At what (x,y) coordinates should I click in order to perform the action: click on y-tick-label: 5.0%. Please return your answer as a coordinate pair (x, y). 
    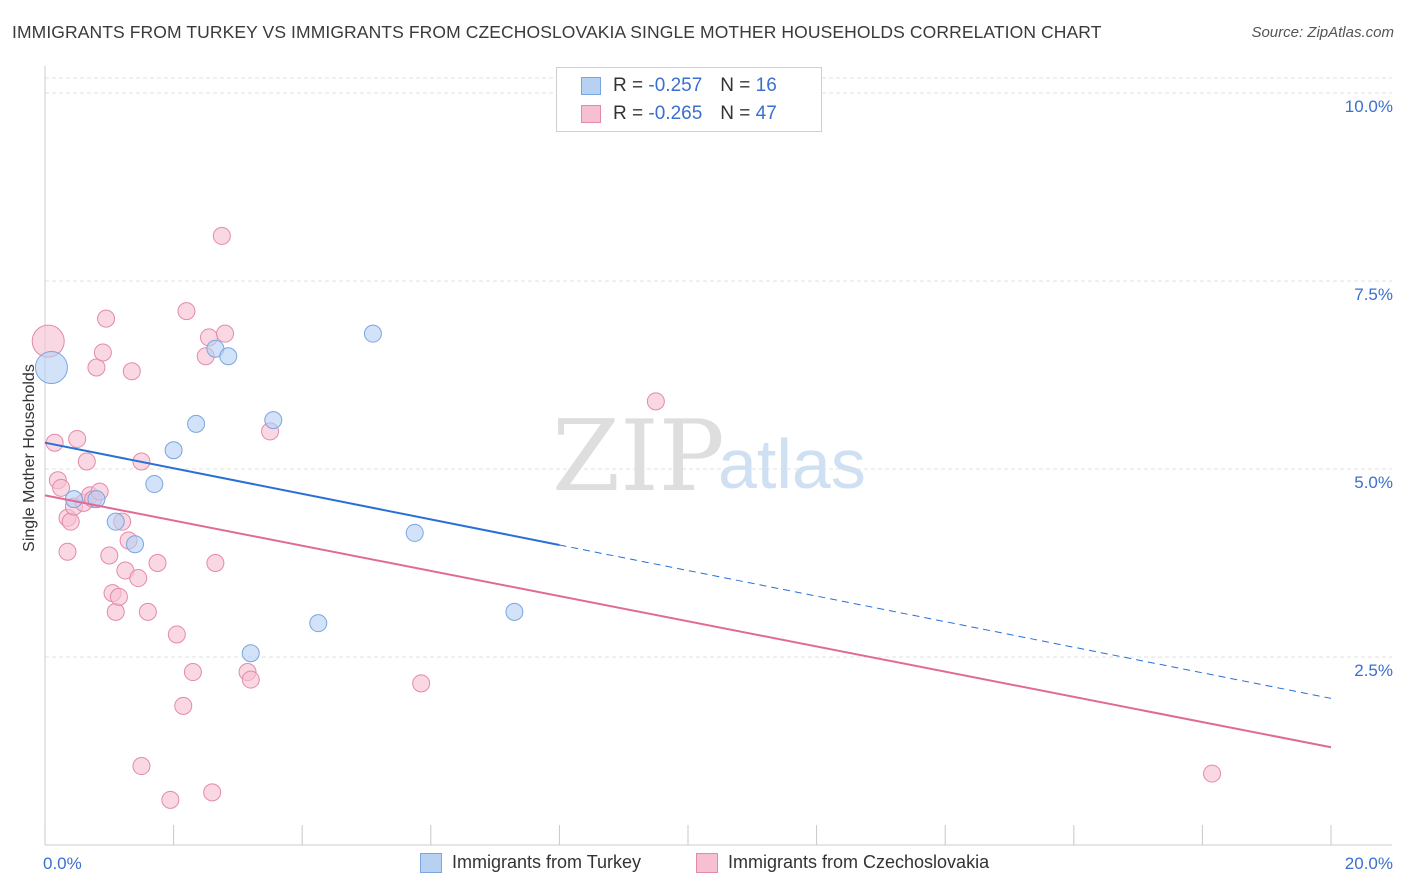
    Looking at the image, I should click on (1373, 482).